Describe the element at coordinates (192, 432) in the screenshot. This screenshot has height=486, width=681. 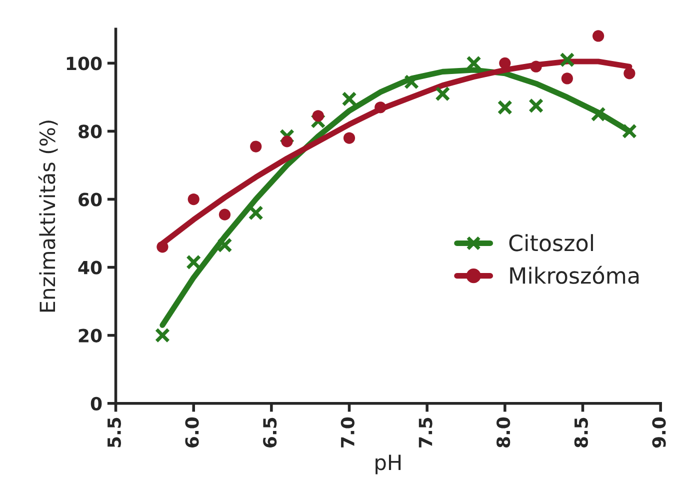
I see `x-tick-label: 6.0` at that location.